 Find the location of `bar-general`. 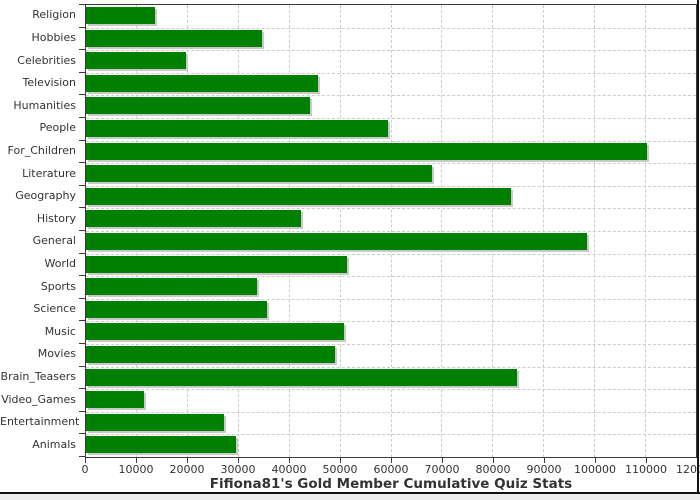

bar-general is located at coordinates (337, 241).